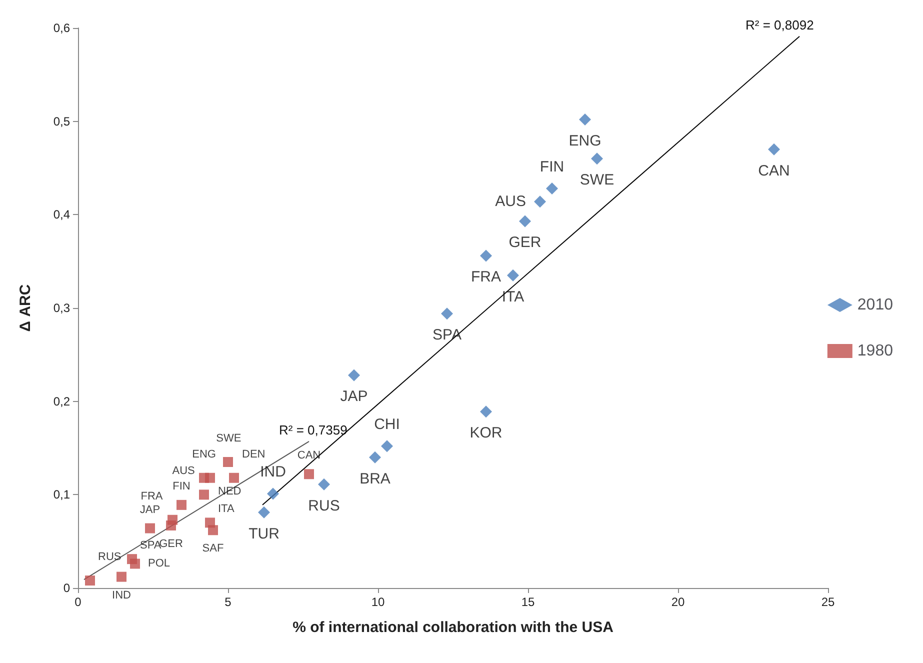 The image size is (923, 663). What do you see at coordinates (61, 121) in the screenshot?
I see `y-tick-label: 0,5` at bounding box center [61, 121].